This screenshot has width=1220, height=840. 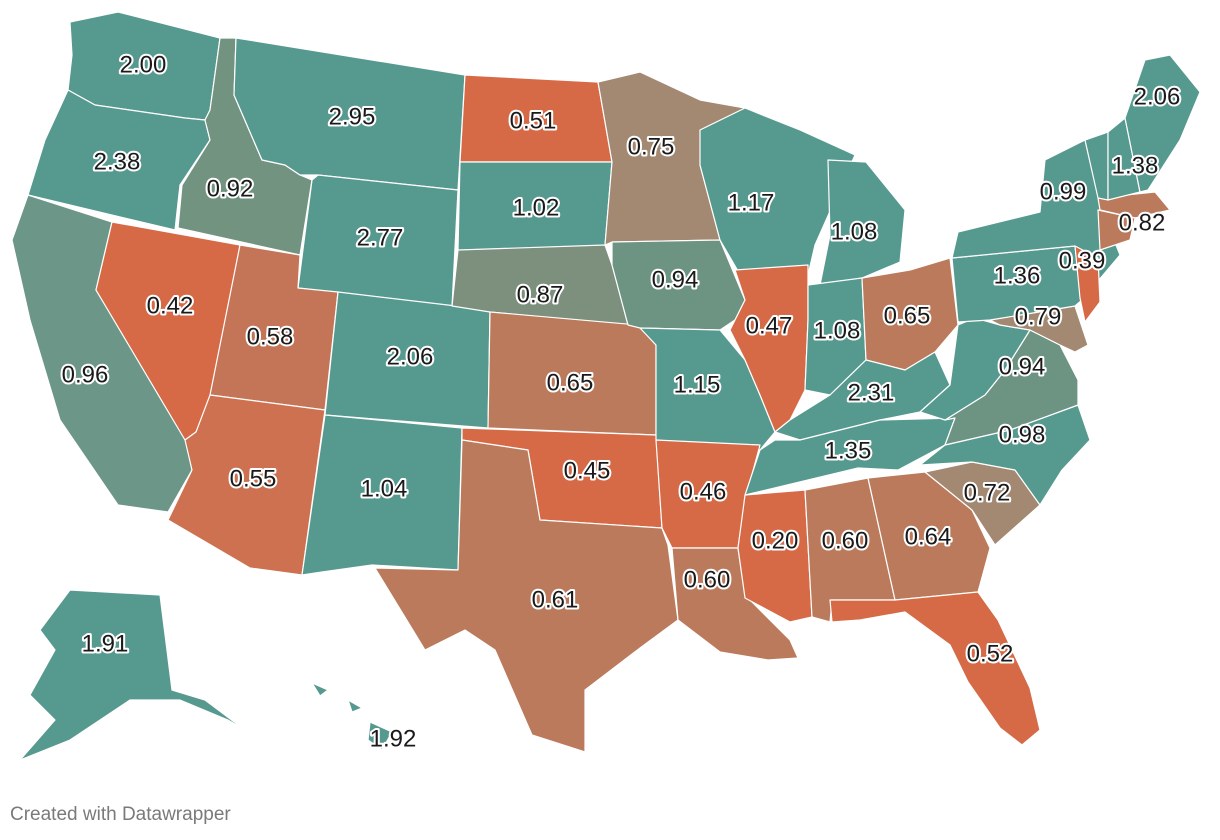 What do you see at coordinates (85, 374) in the screenshot?
I see `state-value-label-ca: 0.96` at bounding box center [85, 374].